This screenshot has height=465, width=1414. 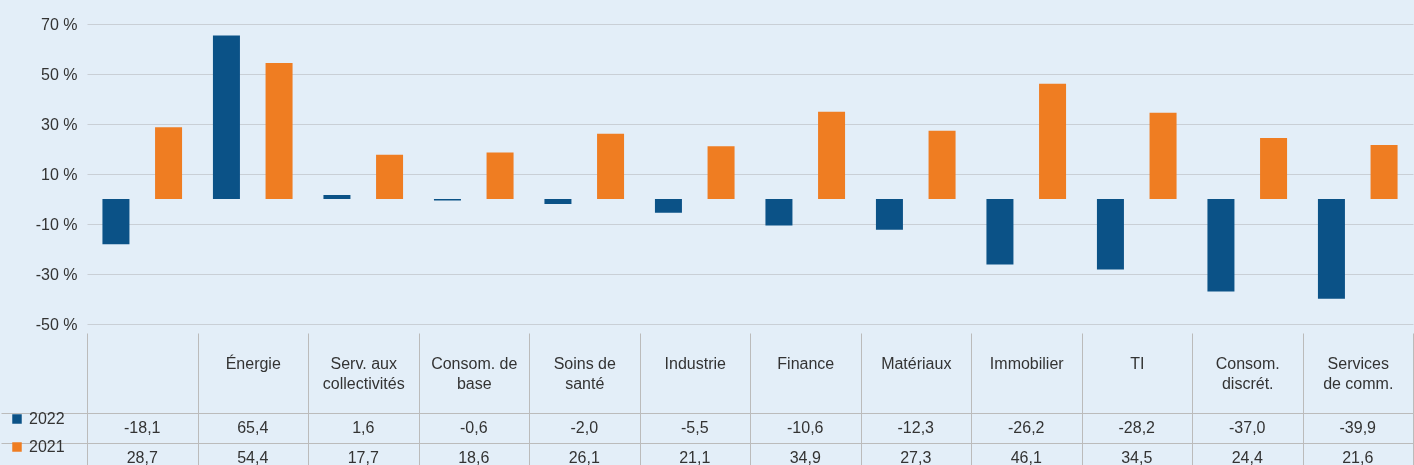 What do you see at coordinates (916, 363) in the screenshot?
I see `x-tick-label: Matériaux` at bounding box center [916, 363].